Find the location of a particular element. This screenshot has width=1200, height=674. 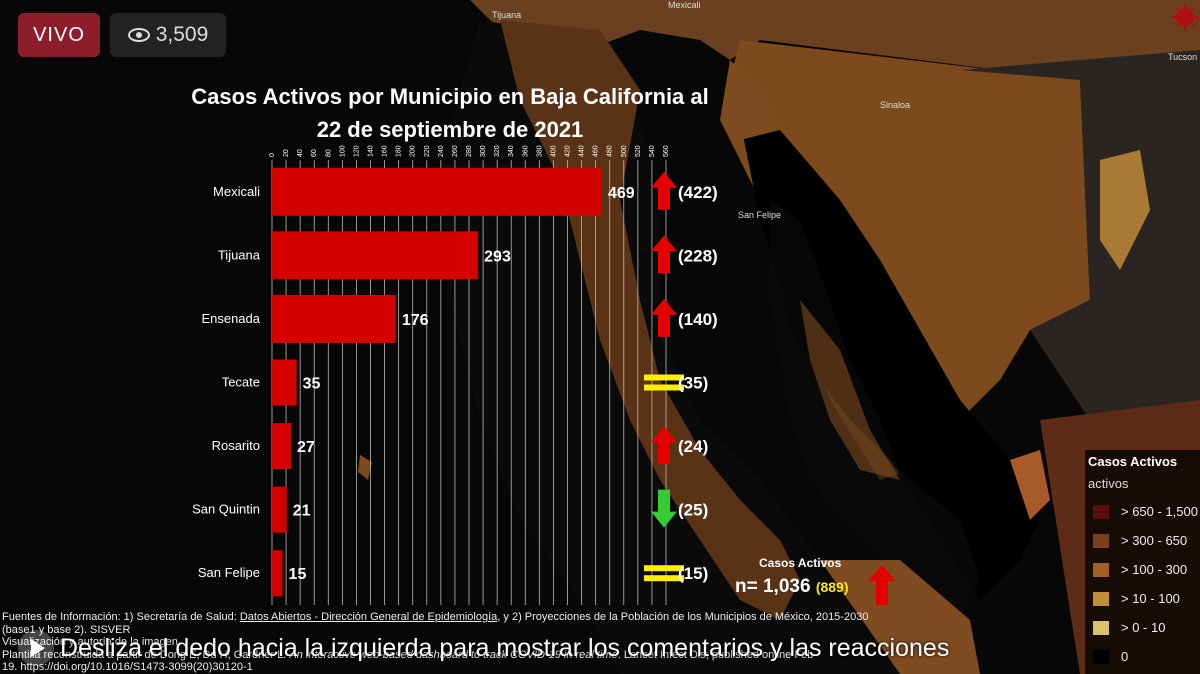

previous-value-label: (15) is located at coordinates (693, 573).